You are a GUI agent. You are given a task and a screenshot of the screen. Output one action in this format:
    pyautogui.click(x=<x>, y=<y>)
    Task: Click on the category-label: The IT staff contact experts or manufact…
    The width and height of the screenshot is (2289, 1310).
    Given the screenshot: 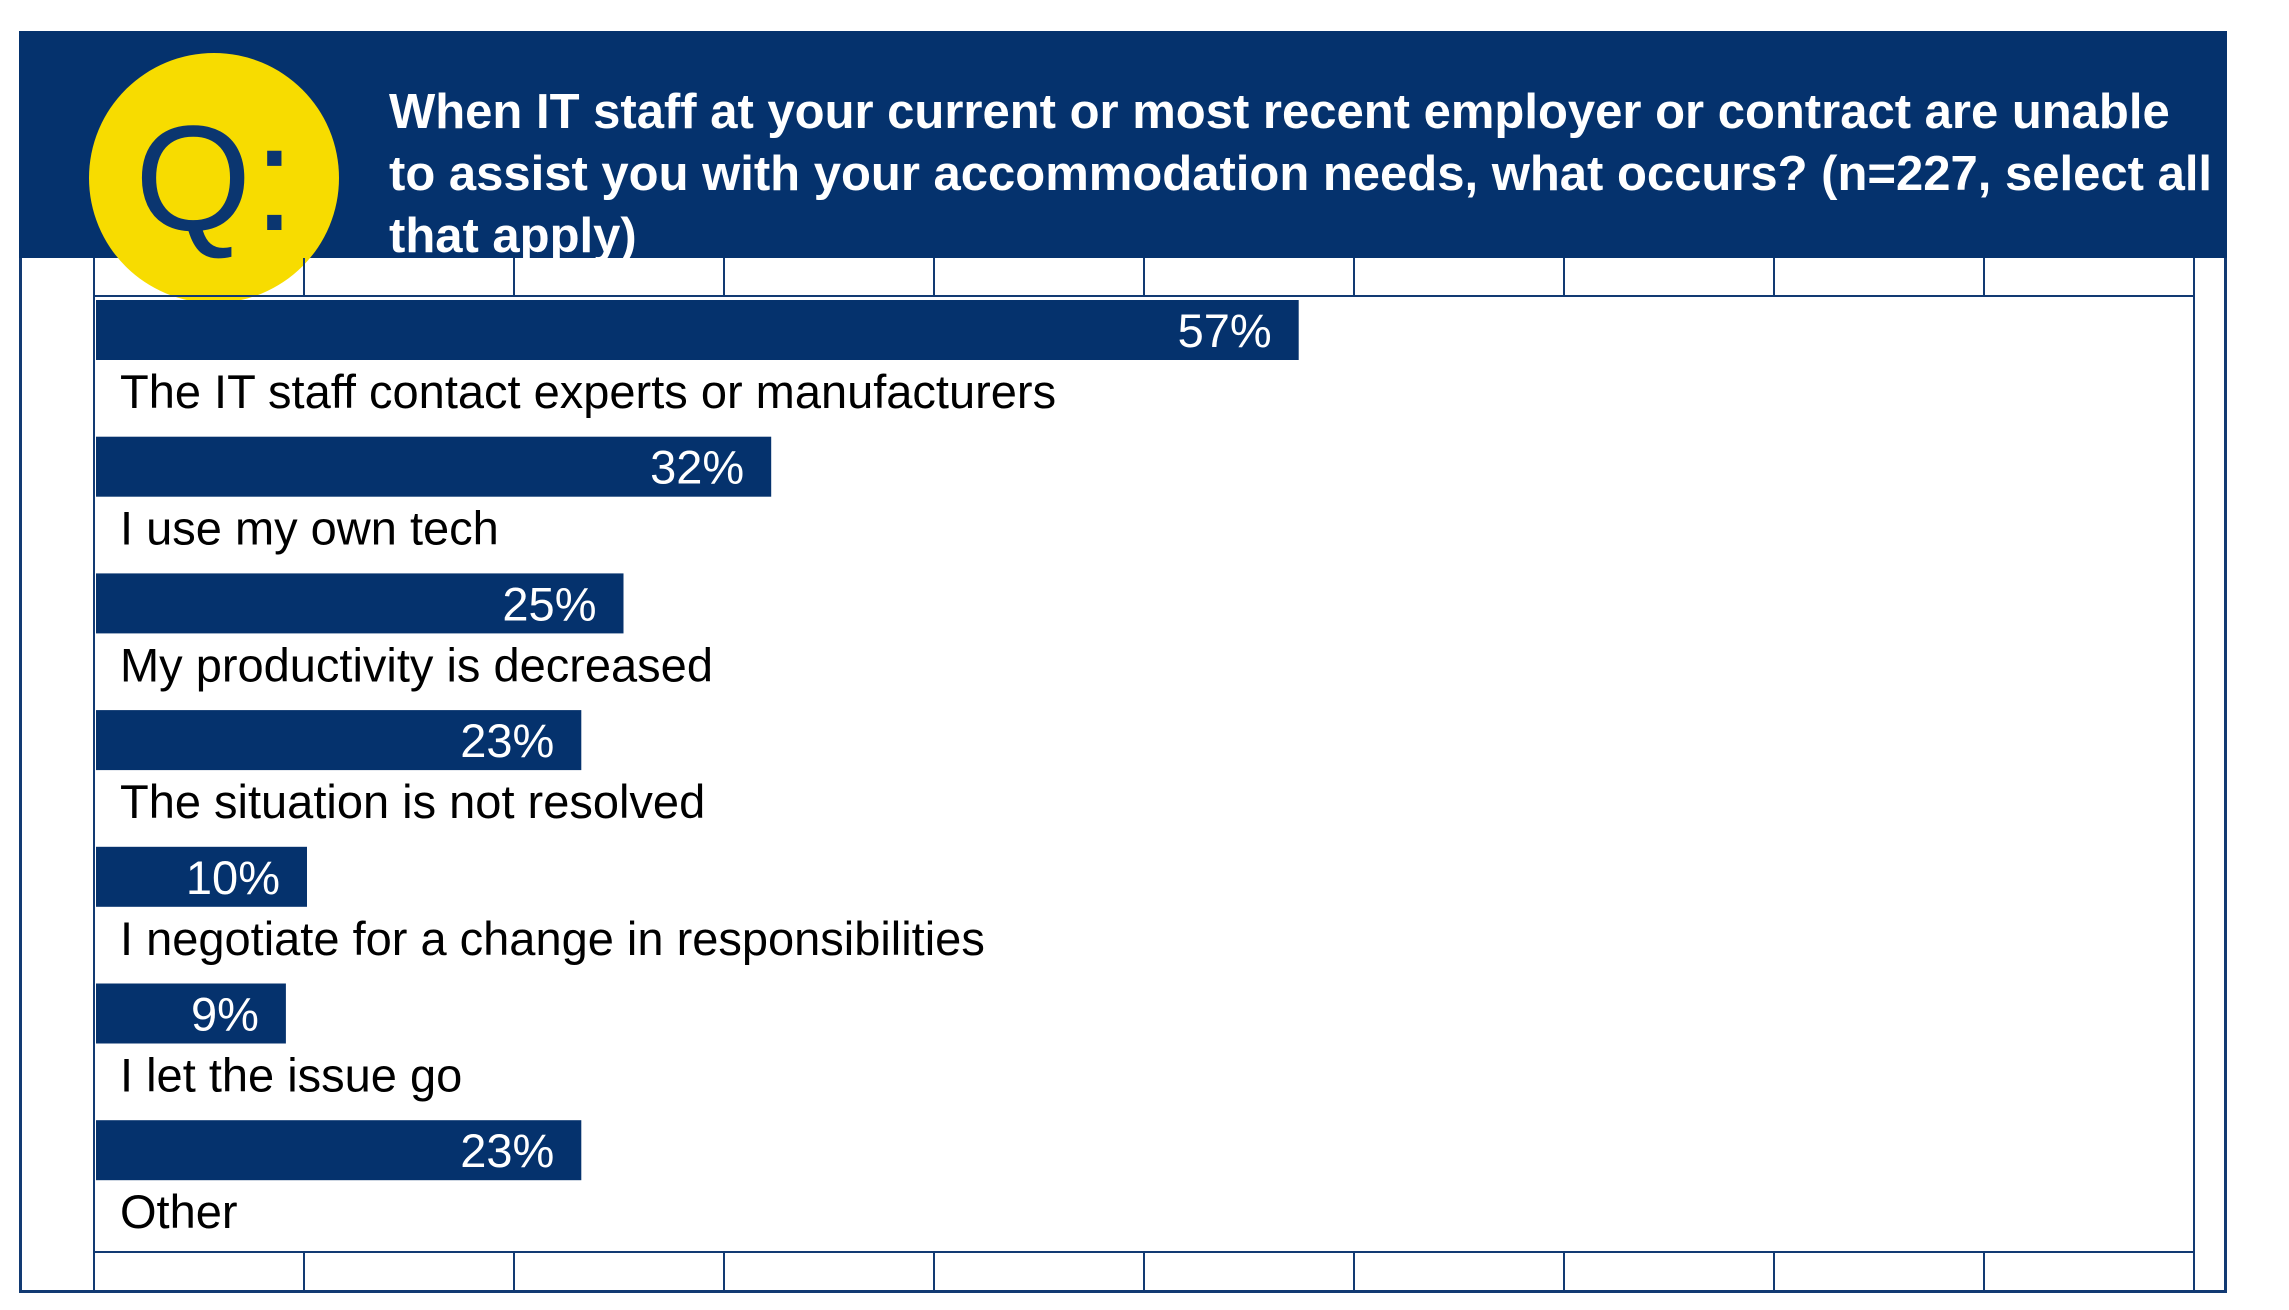 What is the action you would take?
    pyautogui.click(x=588, y=391)
    